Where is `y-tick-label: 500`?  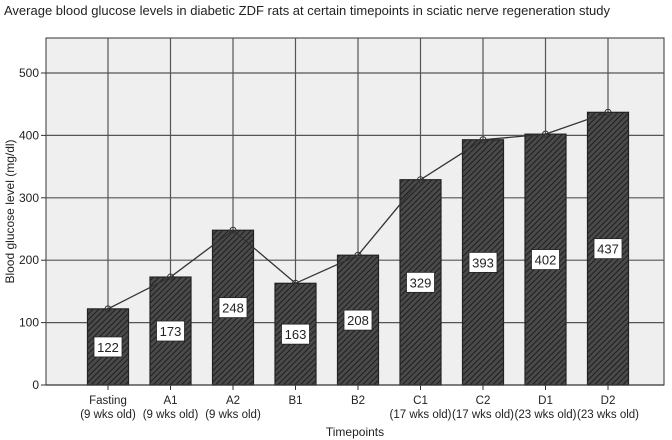
y-tick-label: 500 is located at coordinates (29, 73).